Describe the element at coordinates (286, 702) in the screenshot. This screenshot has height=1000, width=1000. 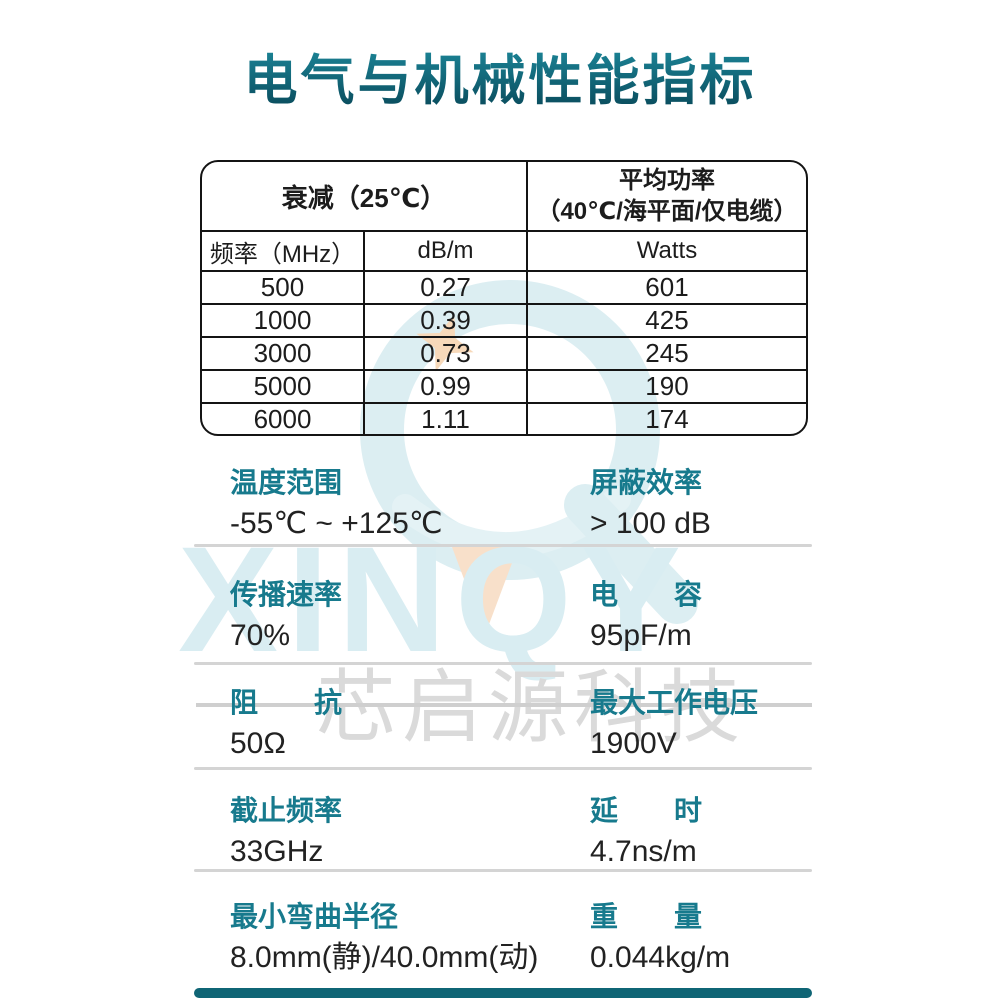
I see `spec-label: 阻 抗` at that location.